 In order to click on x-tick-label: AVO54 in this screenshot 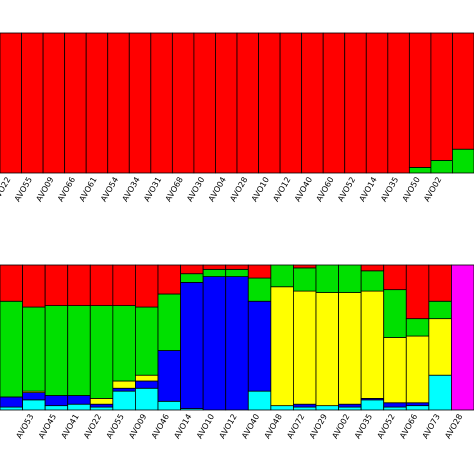, I will do `click(109, 190)`.